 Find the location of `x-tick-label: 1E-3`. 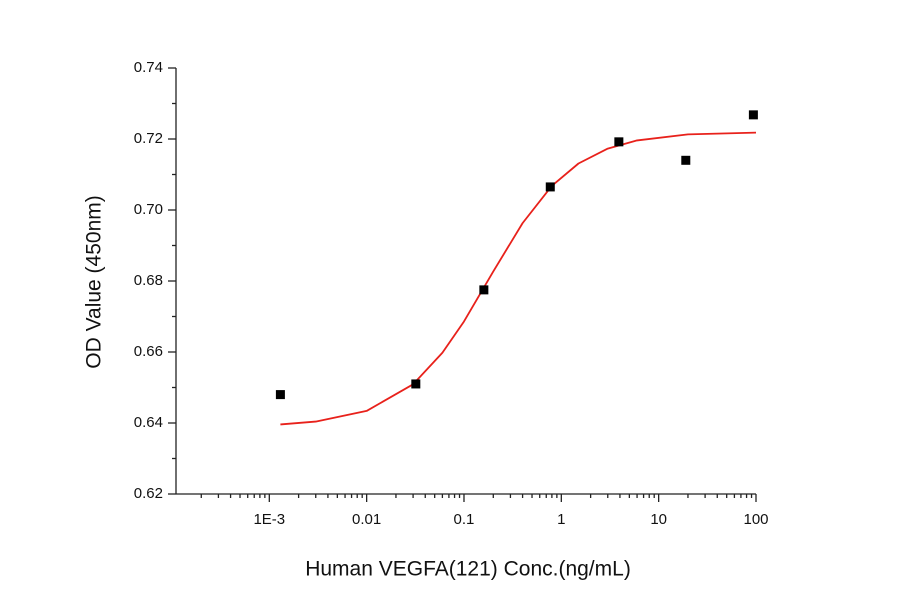

x-tick-label: 1E-3 is located at coordinates (269, 519).